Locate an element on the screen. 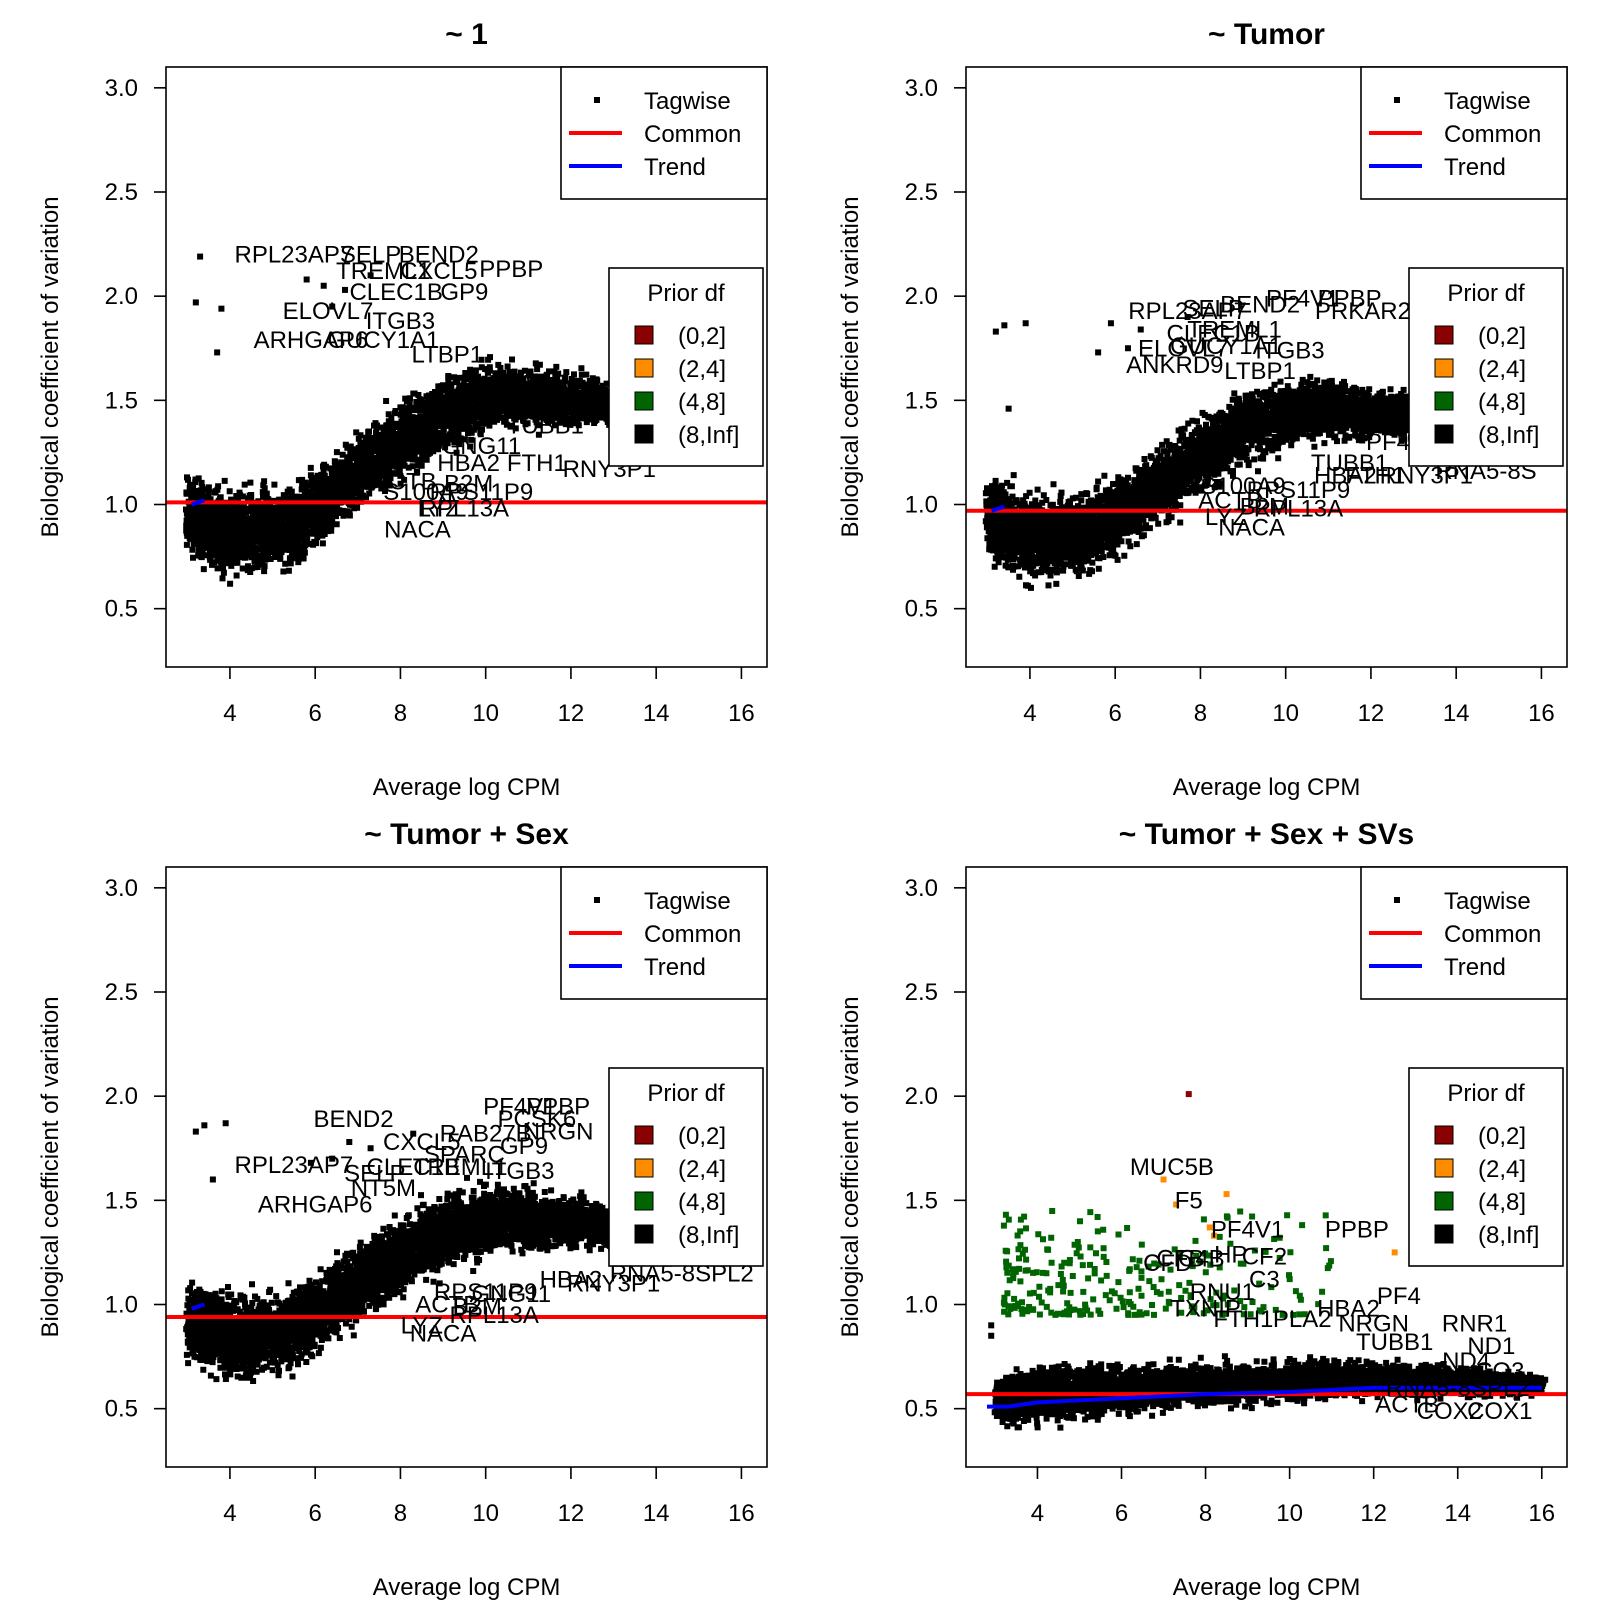  gene-label: GNG11 is located at coordinates (511, 1294).